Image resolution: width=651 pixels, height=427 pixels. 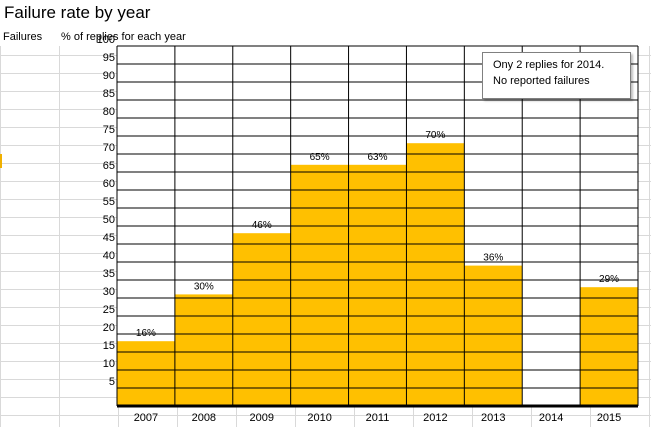 What do you see at coordinates (109, 328) in the screenshot?
I see `y-tick-label: 20` at bounding box center [109, 328].